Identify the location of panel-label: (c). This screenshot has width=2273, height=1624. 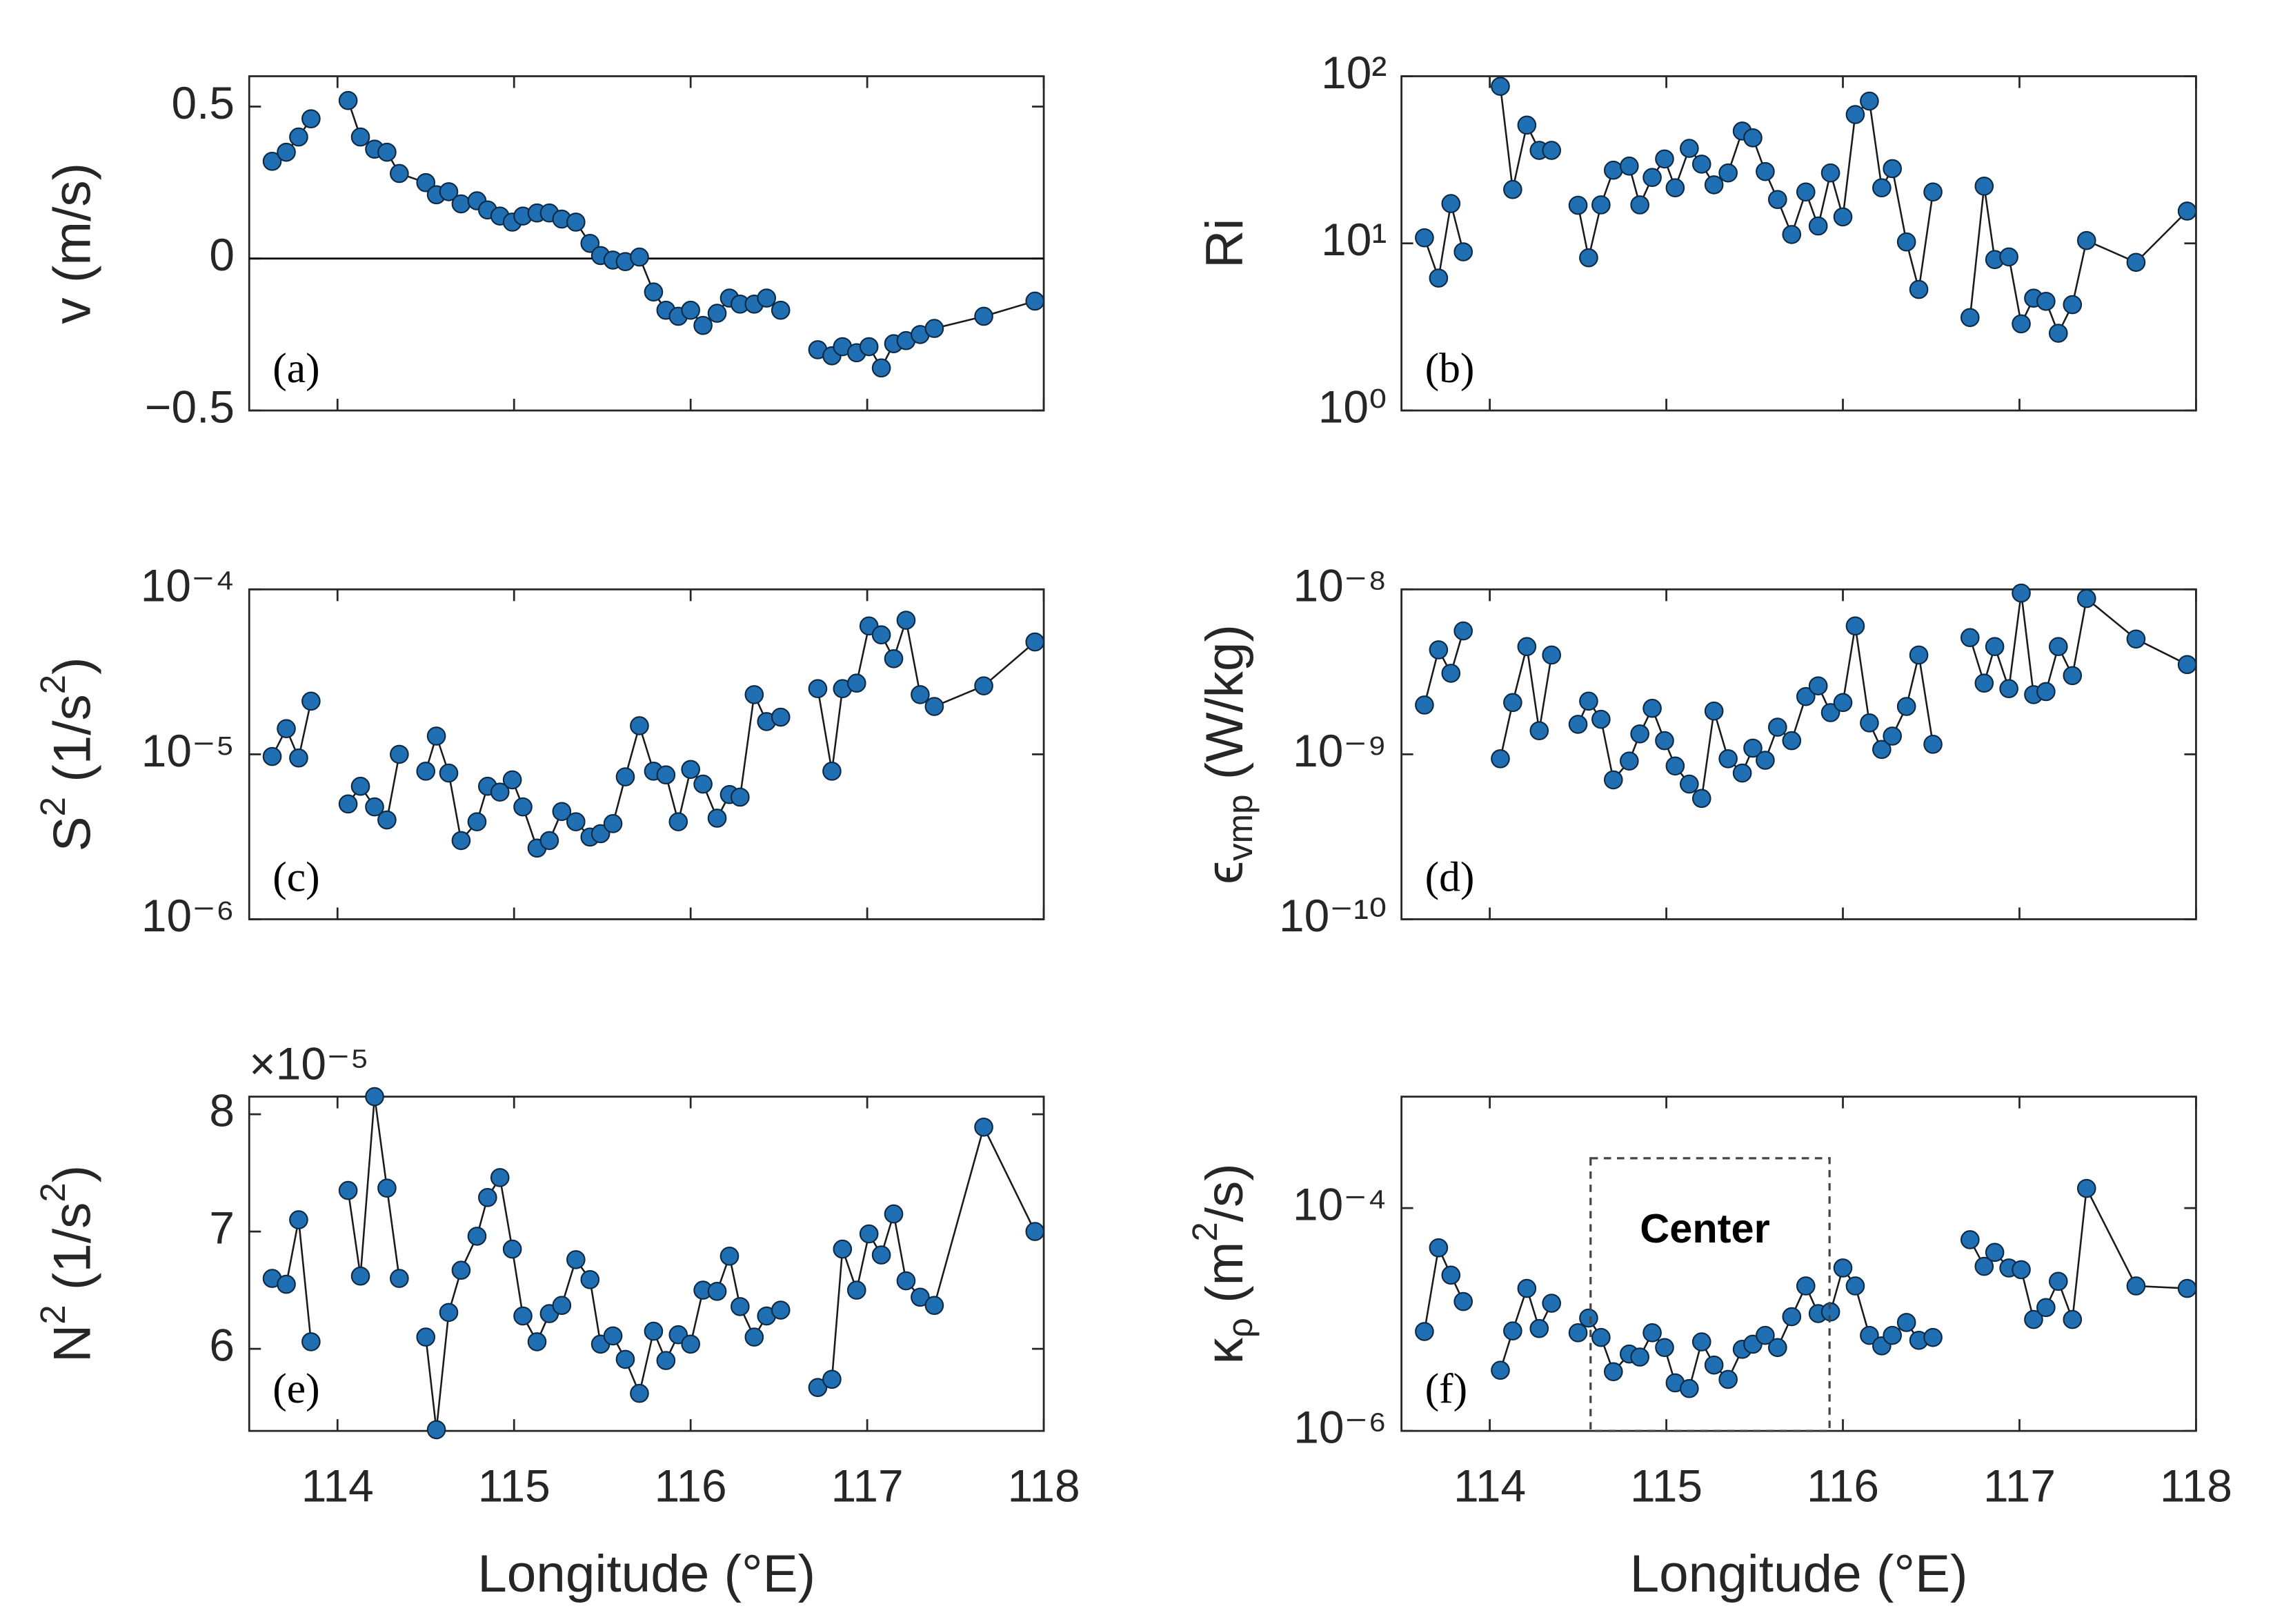
(295, 877).